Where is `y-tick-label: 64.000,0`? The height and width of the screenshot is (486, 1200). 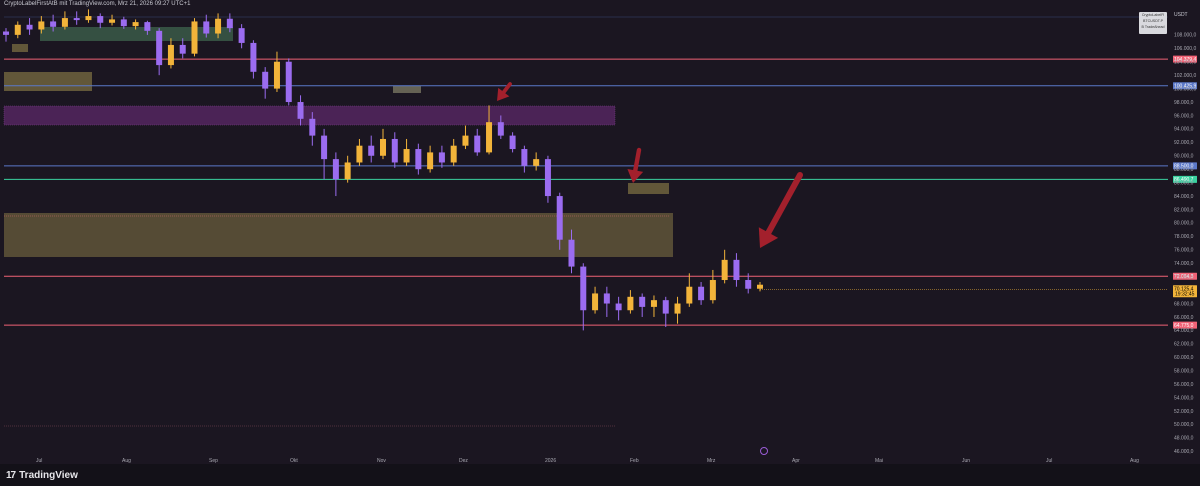 y-tick-label: 64.000,0 is located at coordinates (1184, 331).